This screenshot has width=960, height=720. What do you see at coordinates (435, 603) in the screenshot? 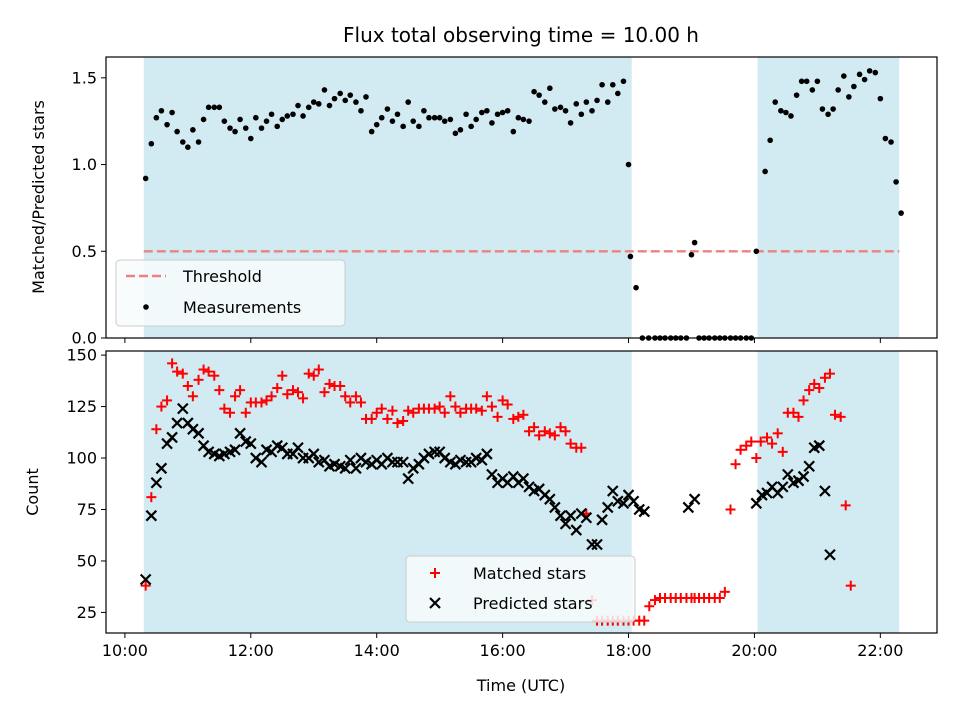
I see `predicted-stars-legend-marker` at bounding box center [435, 603].